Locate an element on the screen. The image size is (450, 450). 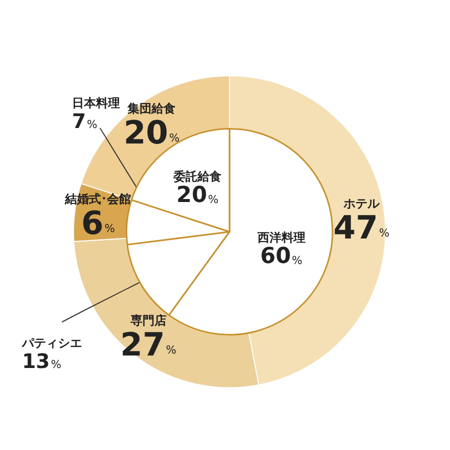
slice-label: ホテル is located at coordinates (361, 203).